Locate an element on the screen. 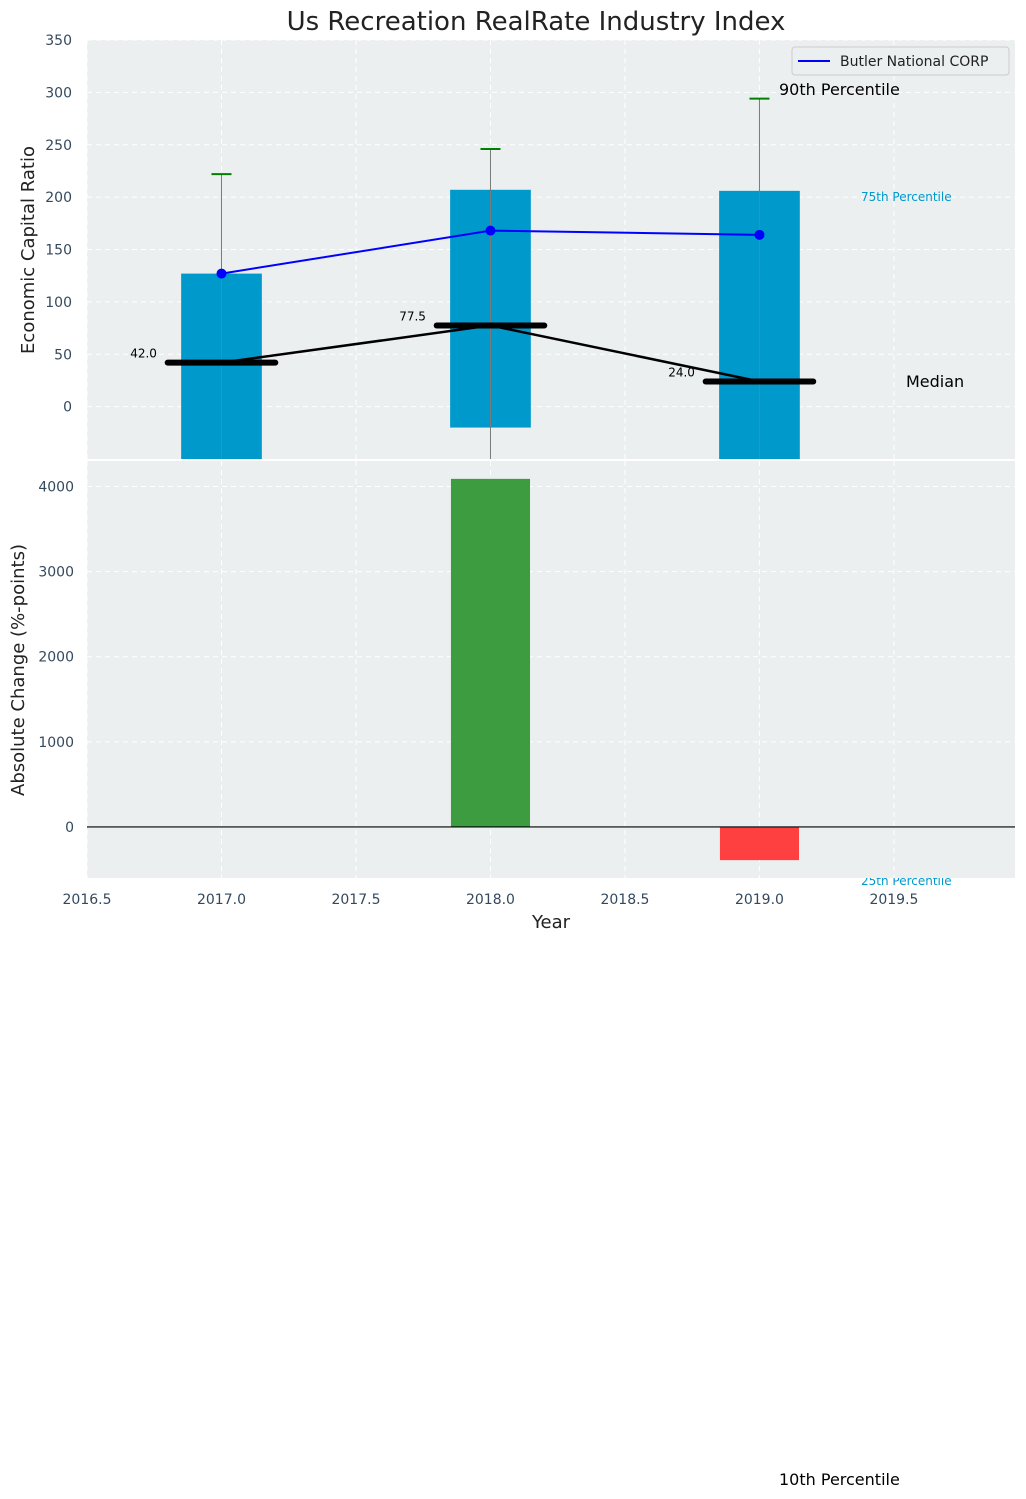  x-tick-label: 2017.0 is located at coordinates (221, 900).